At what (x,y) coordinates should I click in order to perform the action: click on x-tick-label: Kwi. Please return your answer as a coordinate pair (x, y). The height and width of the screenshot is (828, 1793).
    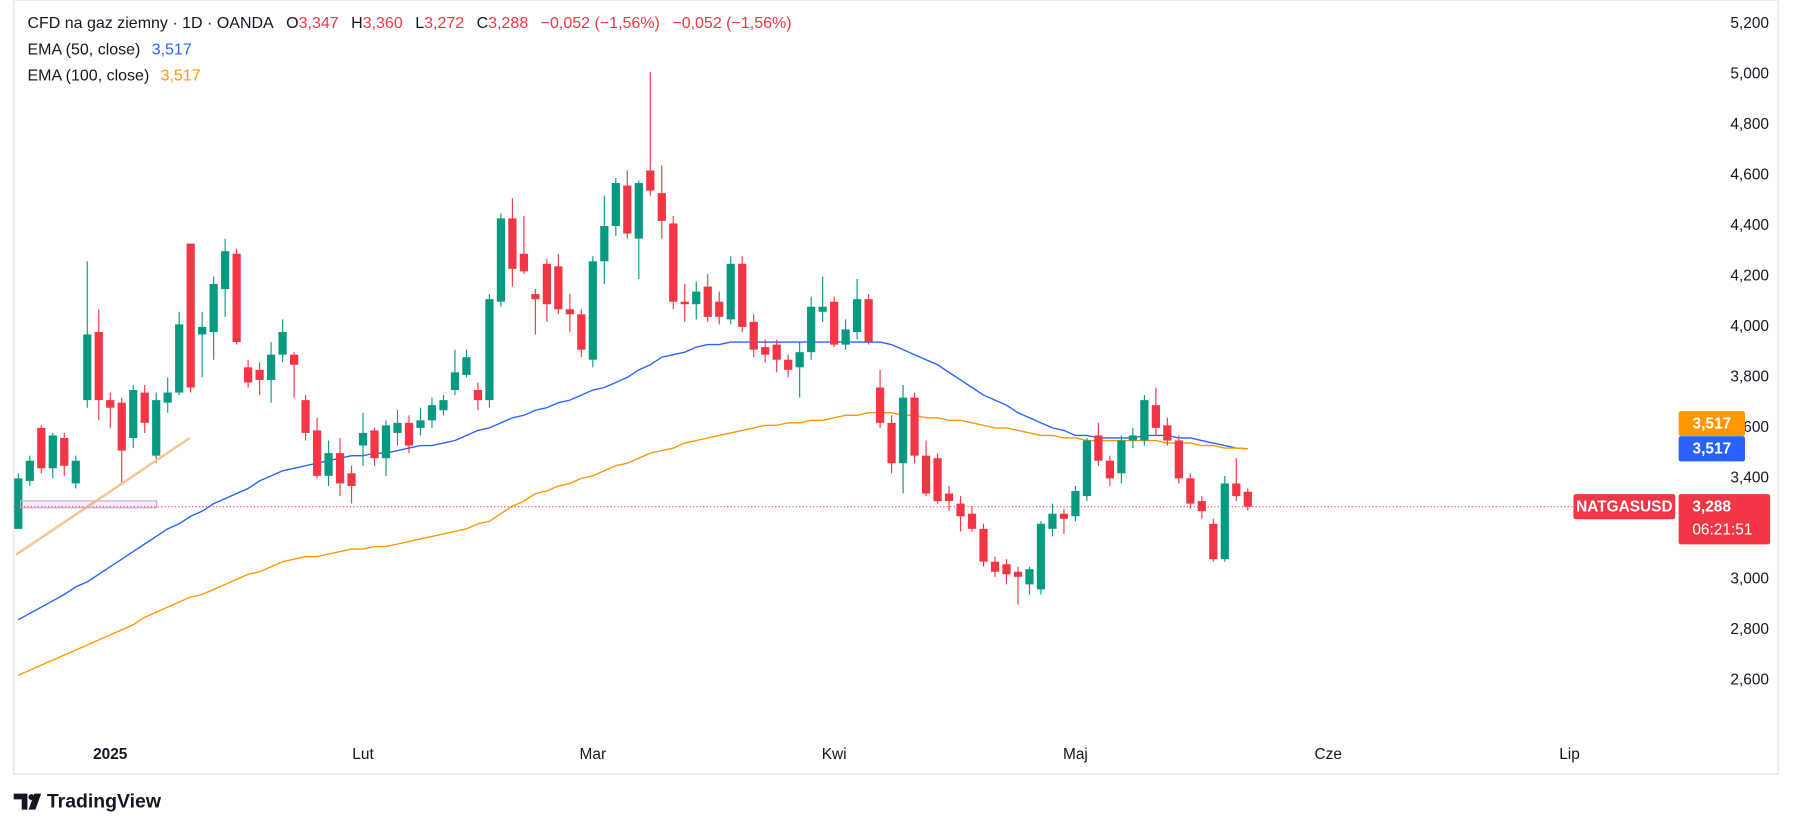
    Looking at the image, I should click on (834, 754).